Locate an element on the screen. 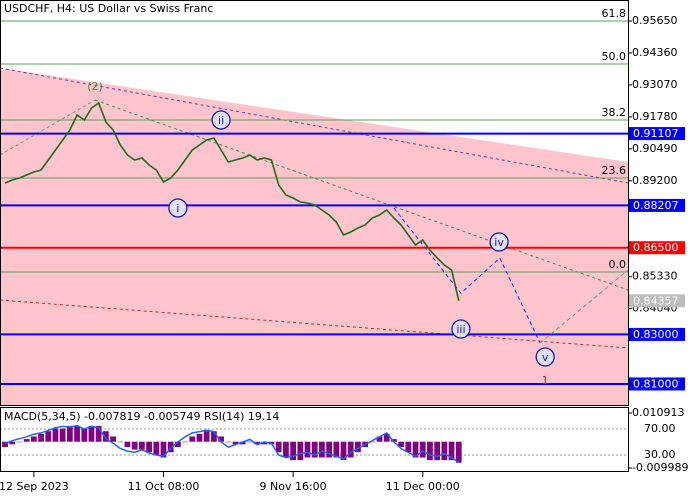 The image size is (700, 500). level-label: 0.88207 is located at coordinates (656, 205).